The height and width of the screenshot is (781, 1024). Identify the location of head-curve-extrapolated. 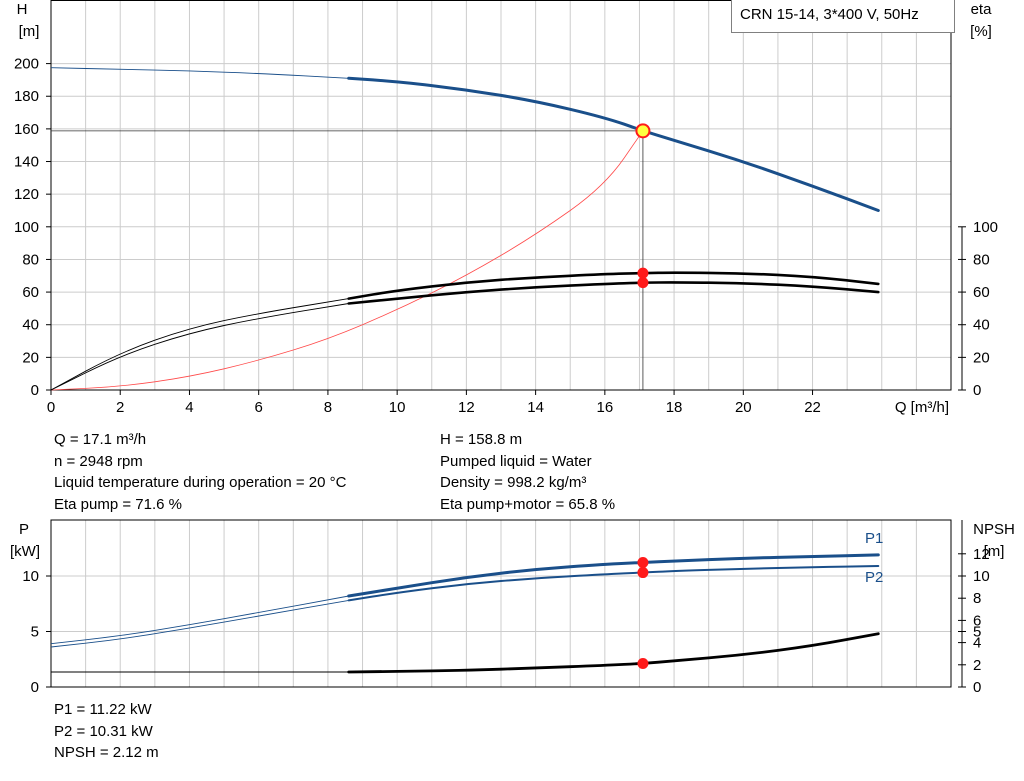
(199, 73).